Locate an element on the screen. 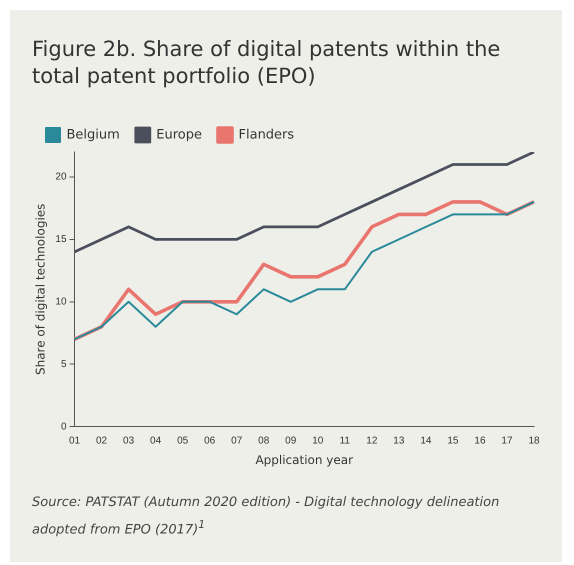 The height and width of the screenshot is (565, 574). x-tick-label: 08 is located at coordinates (264, 440).